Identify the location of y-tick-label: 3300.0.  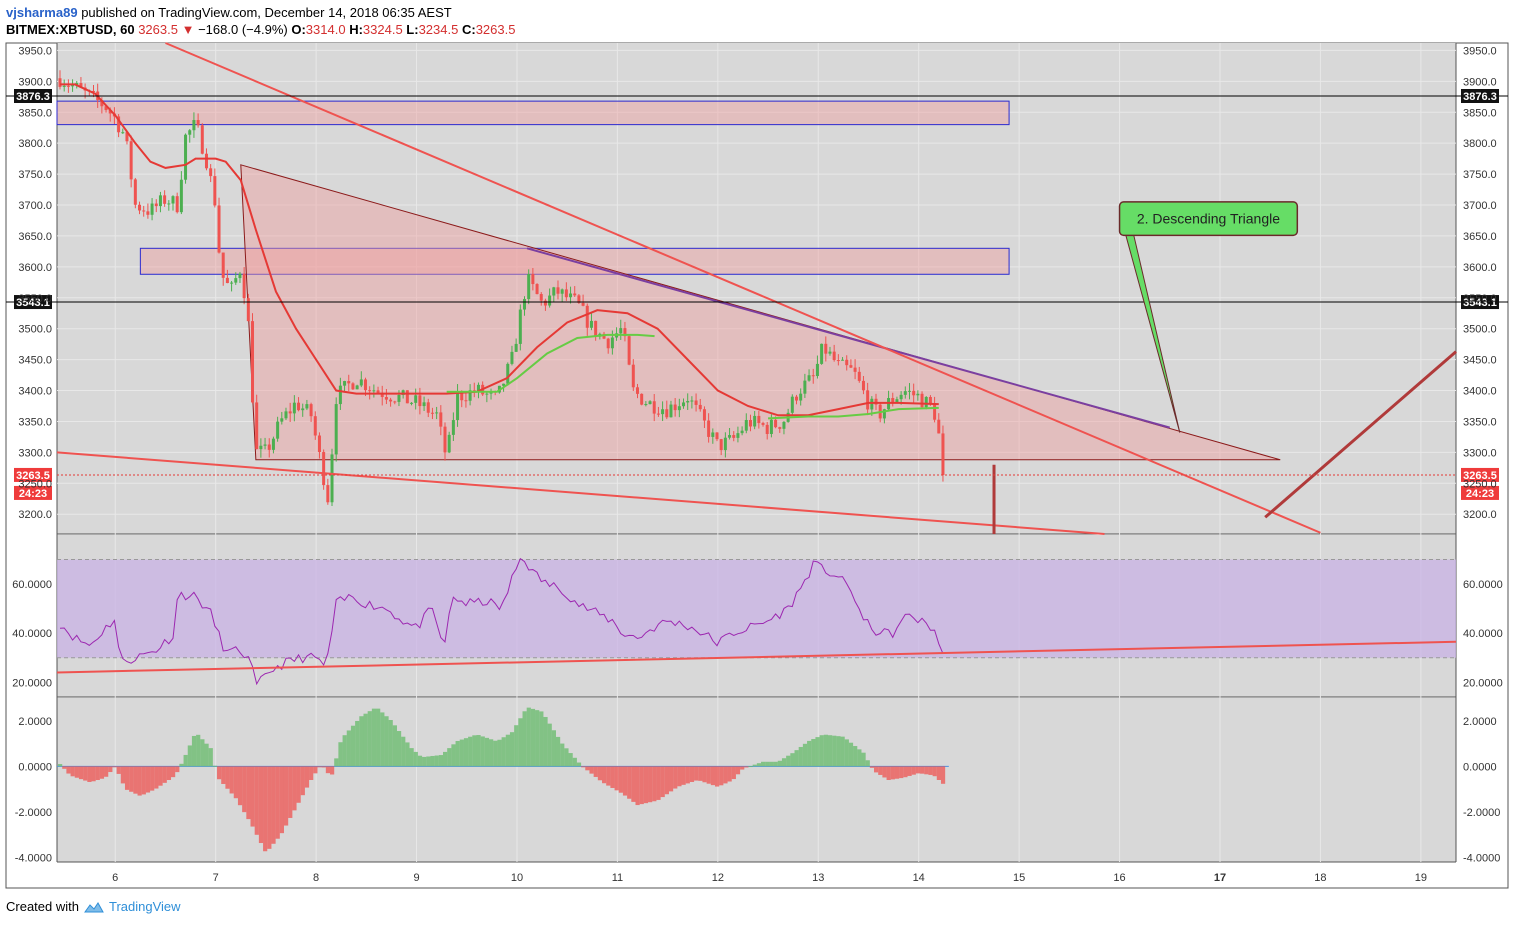
(1480, 453).